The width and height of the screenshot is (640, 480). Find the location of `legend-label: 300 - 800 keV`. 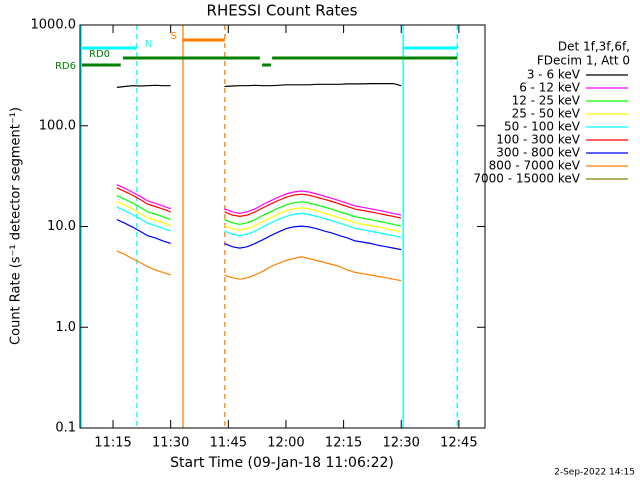

legend-label: 300 - 800 keV is located at coordinates (538, 153).